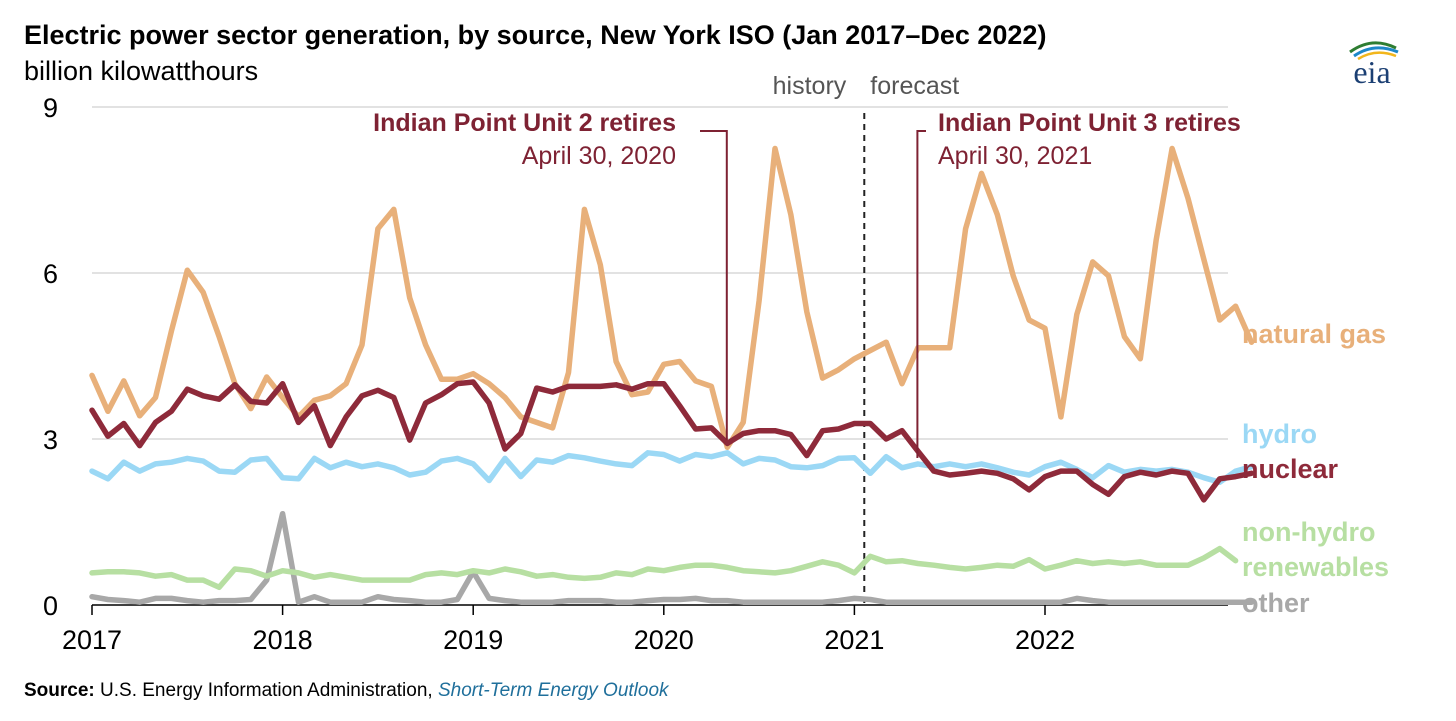 The width and height of the screenshot is (1456, 721). I want to click on annotation-title: Indian Point Unit 3 retires, so click(1089, 123).